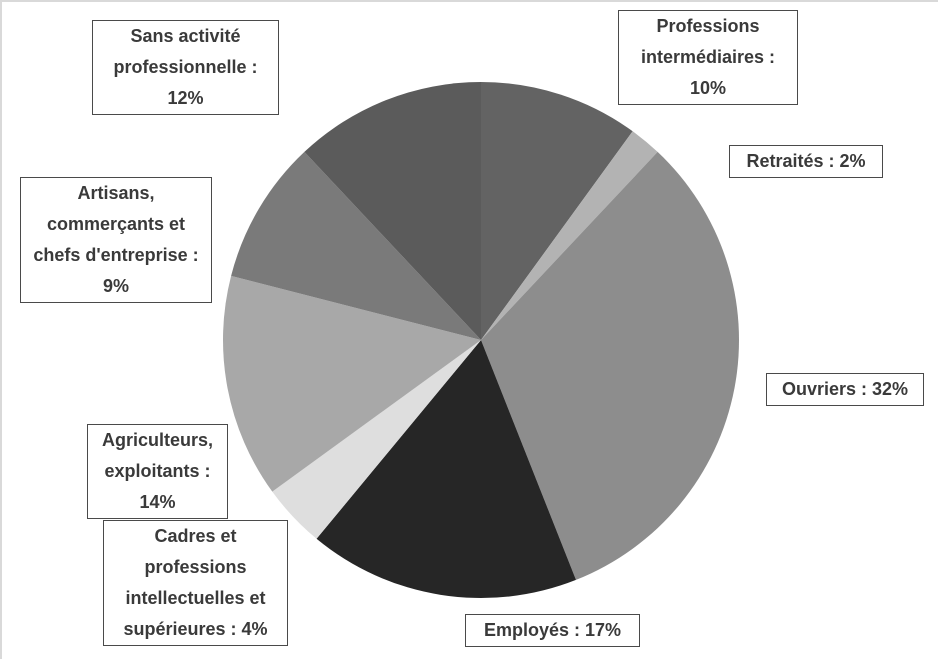 This screenshot has width=938, height=661. What do you see at coordinates (806, 161) in the screenshot?
I see `data-label: Retraités : 2%` at bounding box center [806, 161].